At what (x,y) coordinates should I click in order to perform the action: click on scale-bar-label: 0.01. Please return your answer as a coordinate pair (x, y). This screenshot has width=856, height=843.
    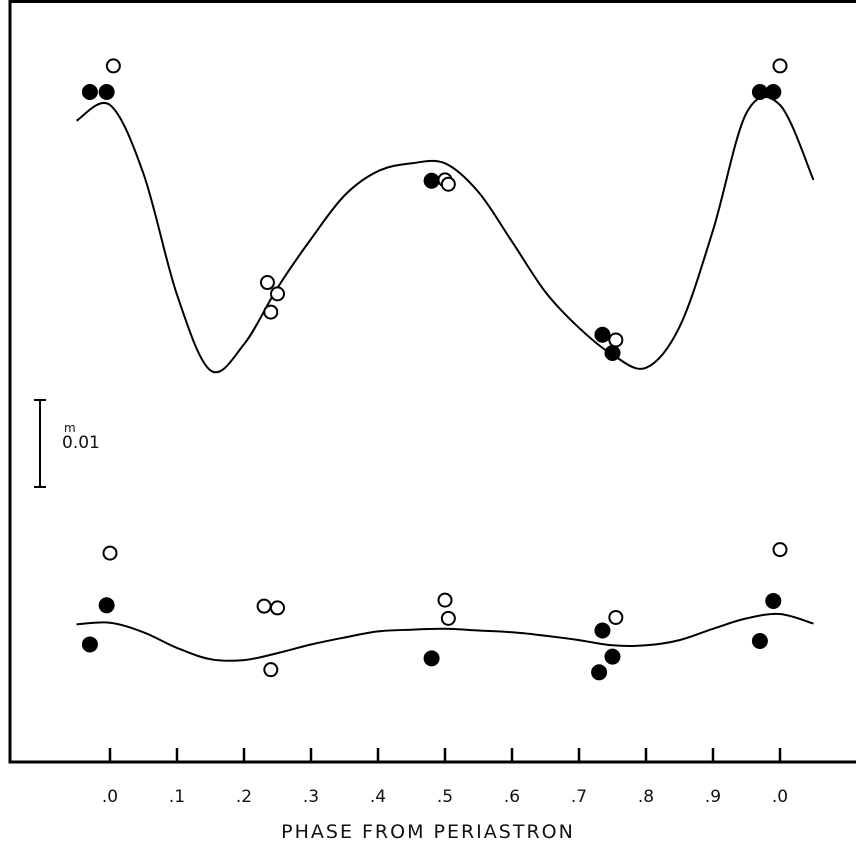
    Looking at the image, I should click on (81, 443).